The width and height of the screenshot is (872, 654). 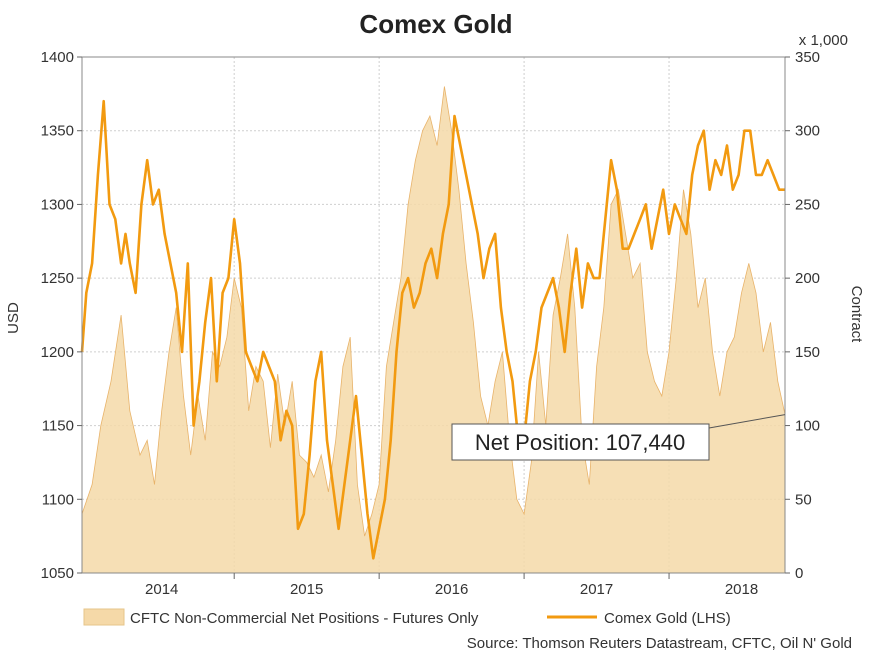 What do you see at coordinates (435, 24) in the screenshot?
I see `chart-title: Comex Gold` at bounding box center [435, 24].